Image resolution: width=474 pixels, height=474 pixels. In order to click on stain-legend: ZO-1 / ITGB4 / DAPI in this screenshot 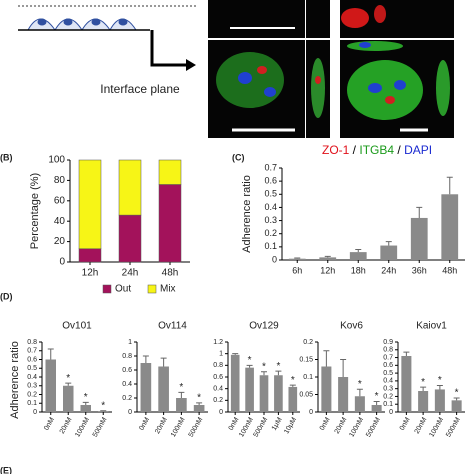, I will do `click(377, 150)`.